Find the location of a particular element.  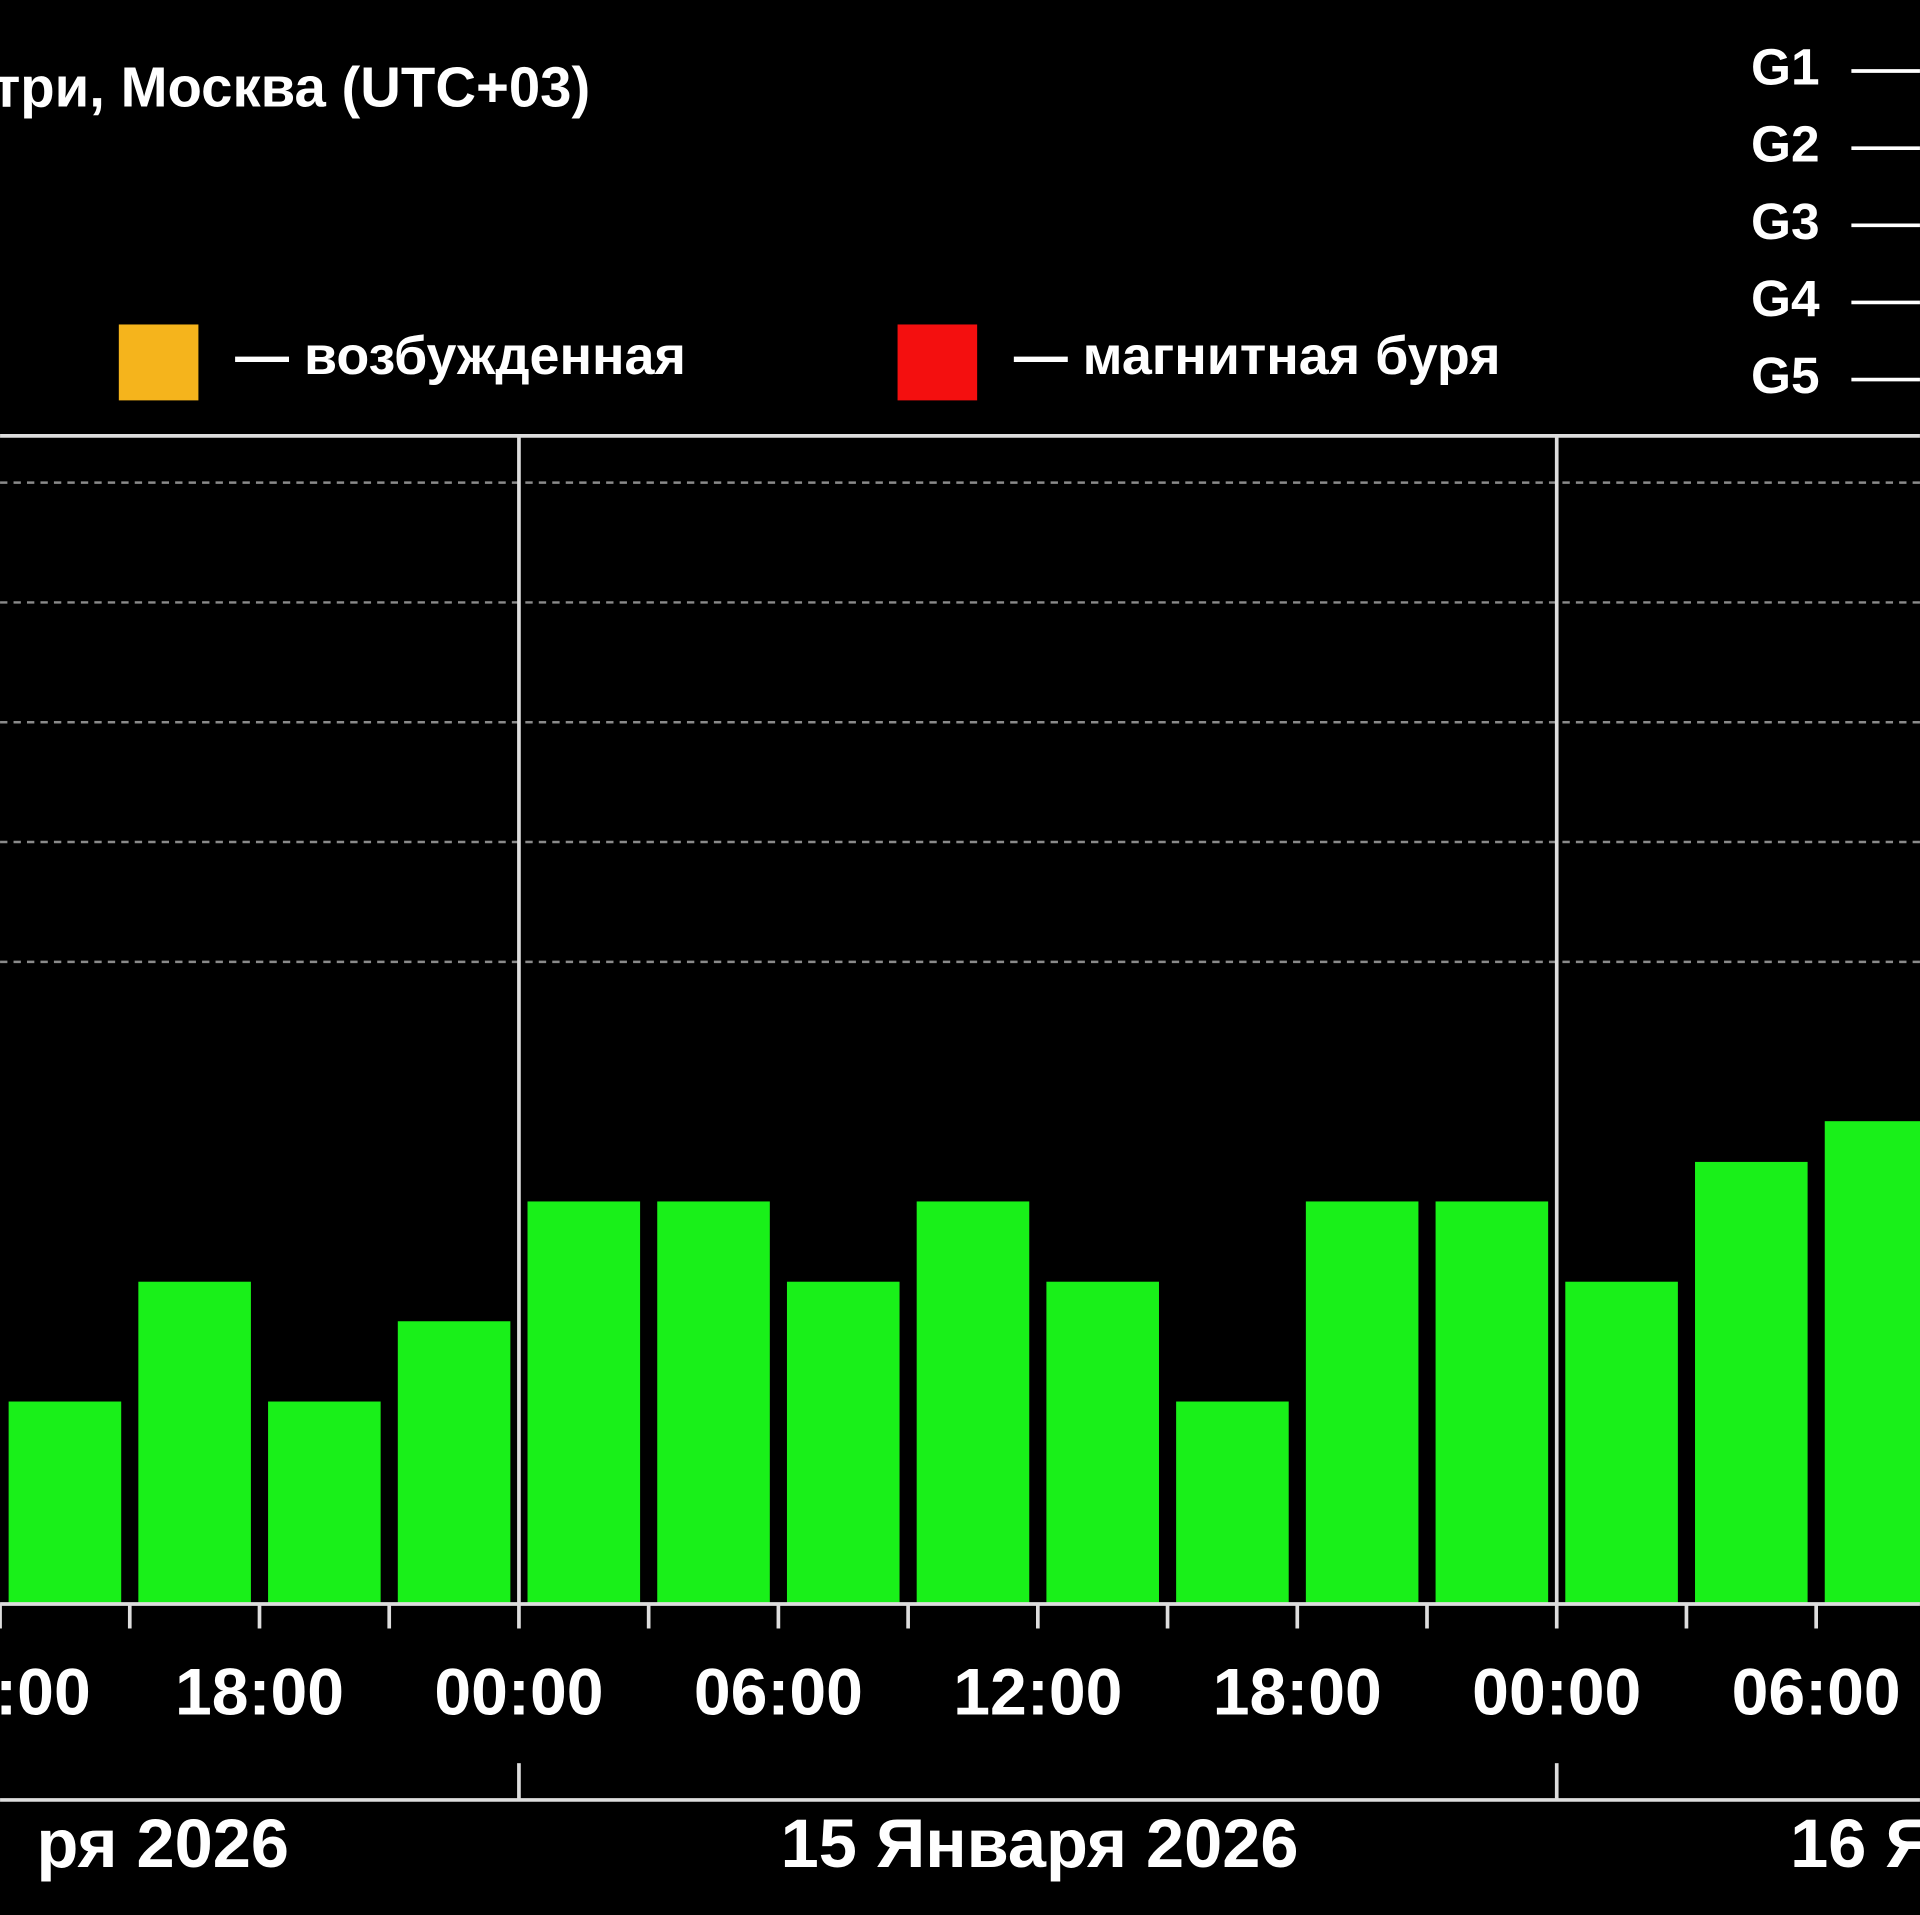

day-label: ря 2026 is located at coordinates (163, 1843).